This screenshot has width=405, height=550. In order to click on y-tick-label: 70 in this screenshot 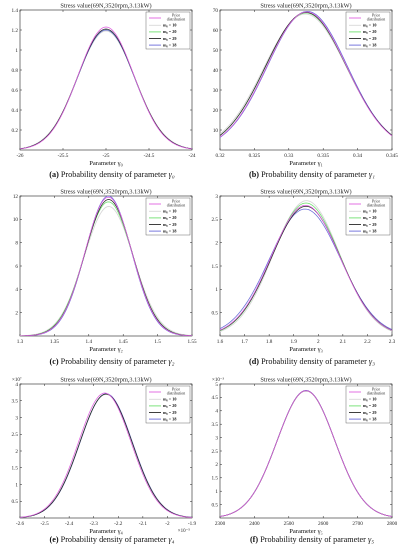, I will do `click(216, 11)`.